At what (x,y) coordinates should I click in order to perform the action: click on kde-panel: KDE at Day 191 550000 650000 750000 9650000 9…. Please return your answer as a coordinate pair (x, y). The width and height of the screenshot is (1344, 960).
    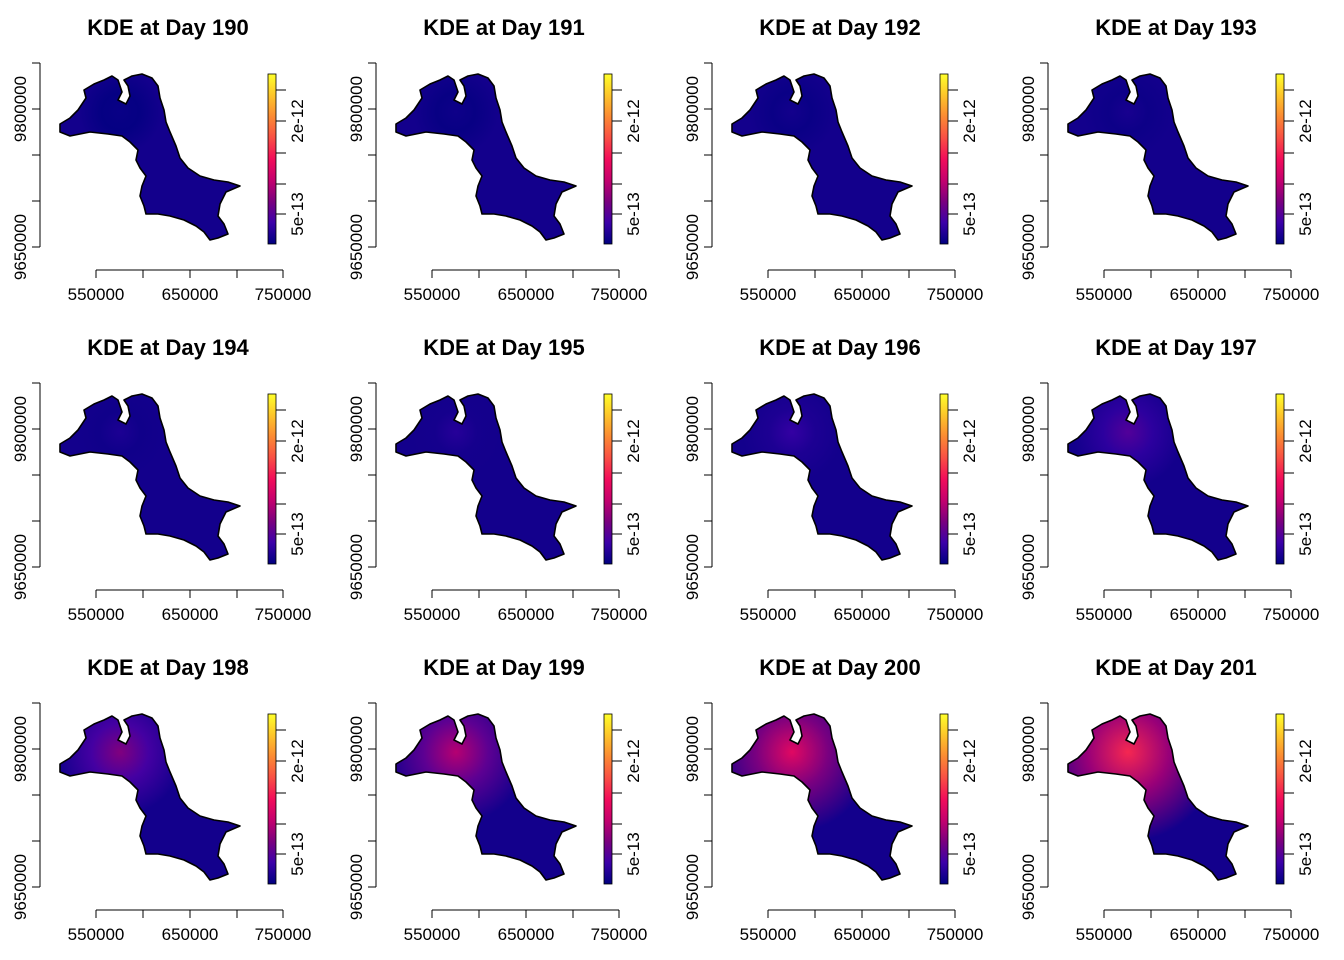
    Looking at the image, I should click on (504, 160).